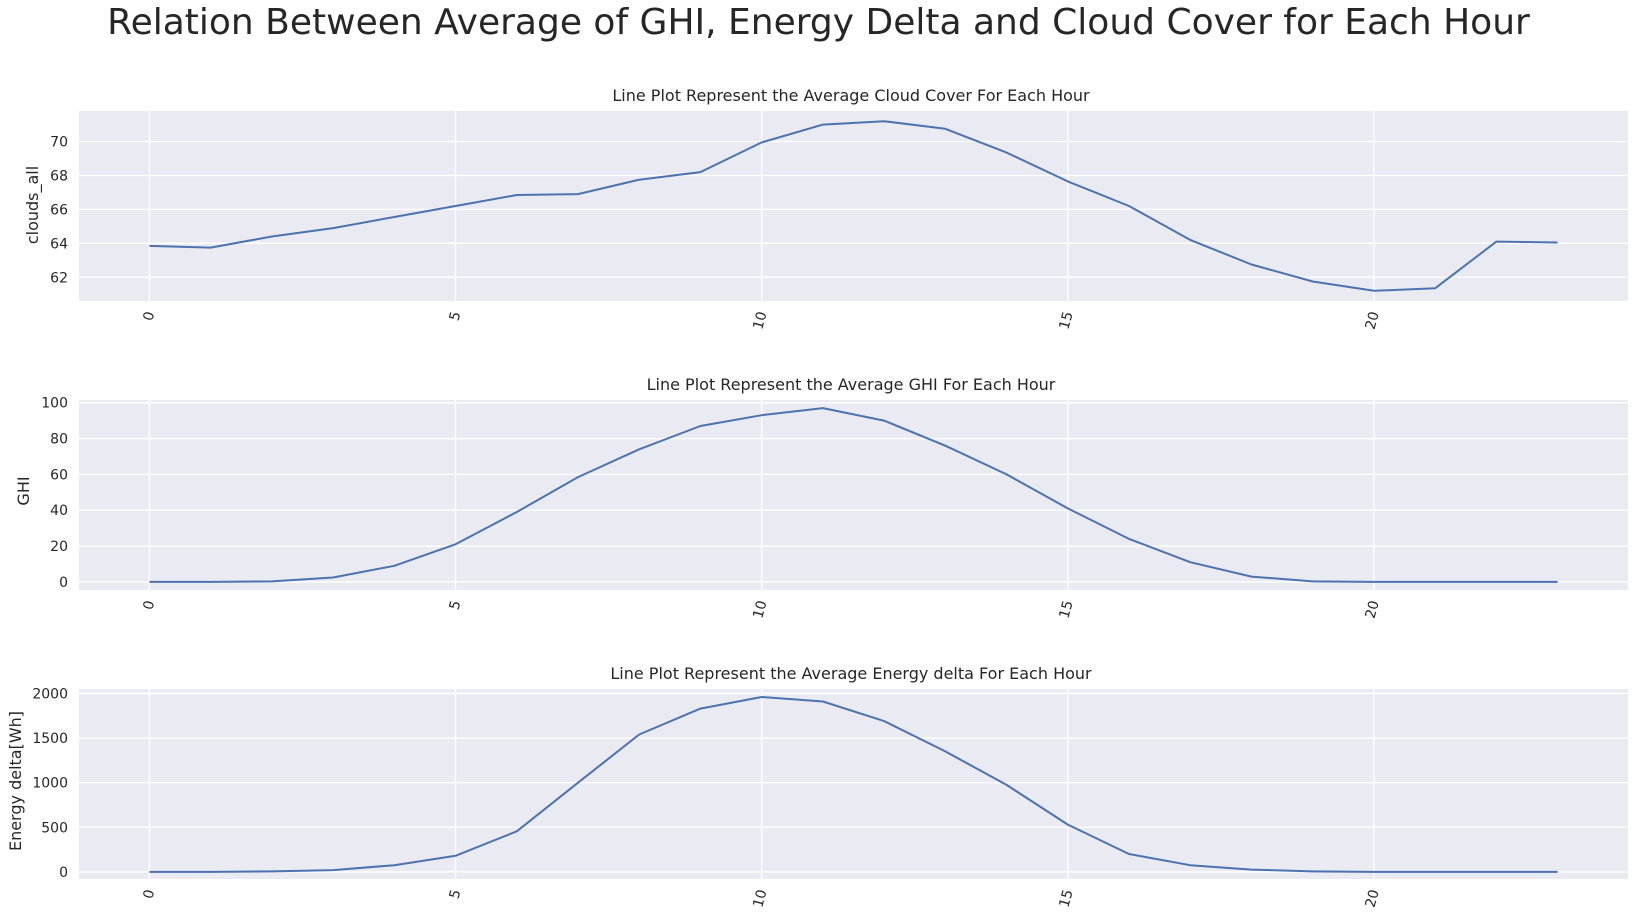 Image resolution: width=1637 pixels, height=923 pixels. What do you see at coordinates (54, 404) in the screenshot?
I see `ghi-y-tick-label: 100` at bounding box center [54, 404].